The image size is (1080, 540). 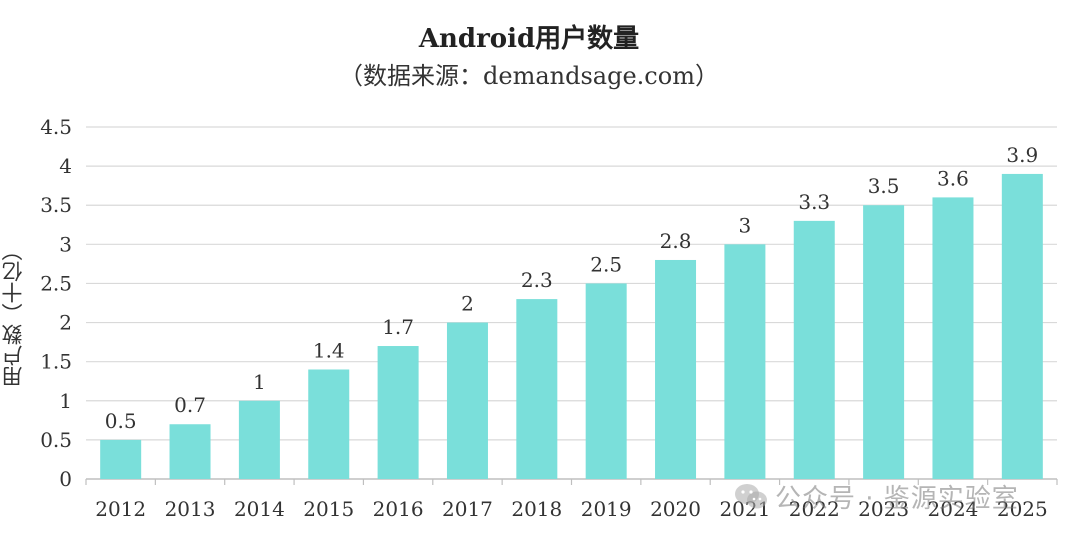 I want to click on bar-2016, so click(x=398, y=412).